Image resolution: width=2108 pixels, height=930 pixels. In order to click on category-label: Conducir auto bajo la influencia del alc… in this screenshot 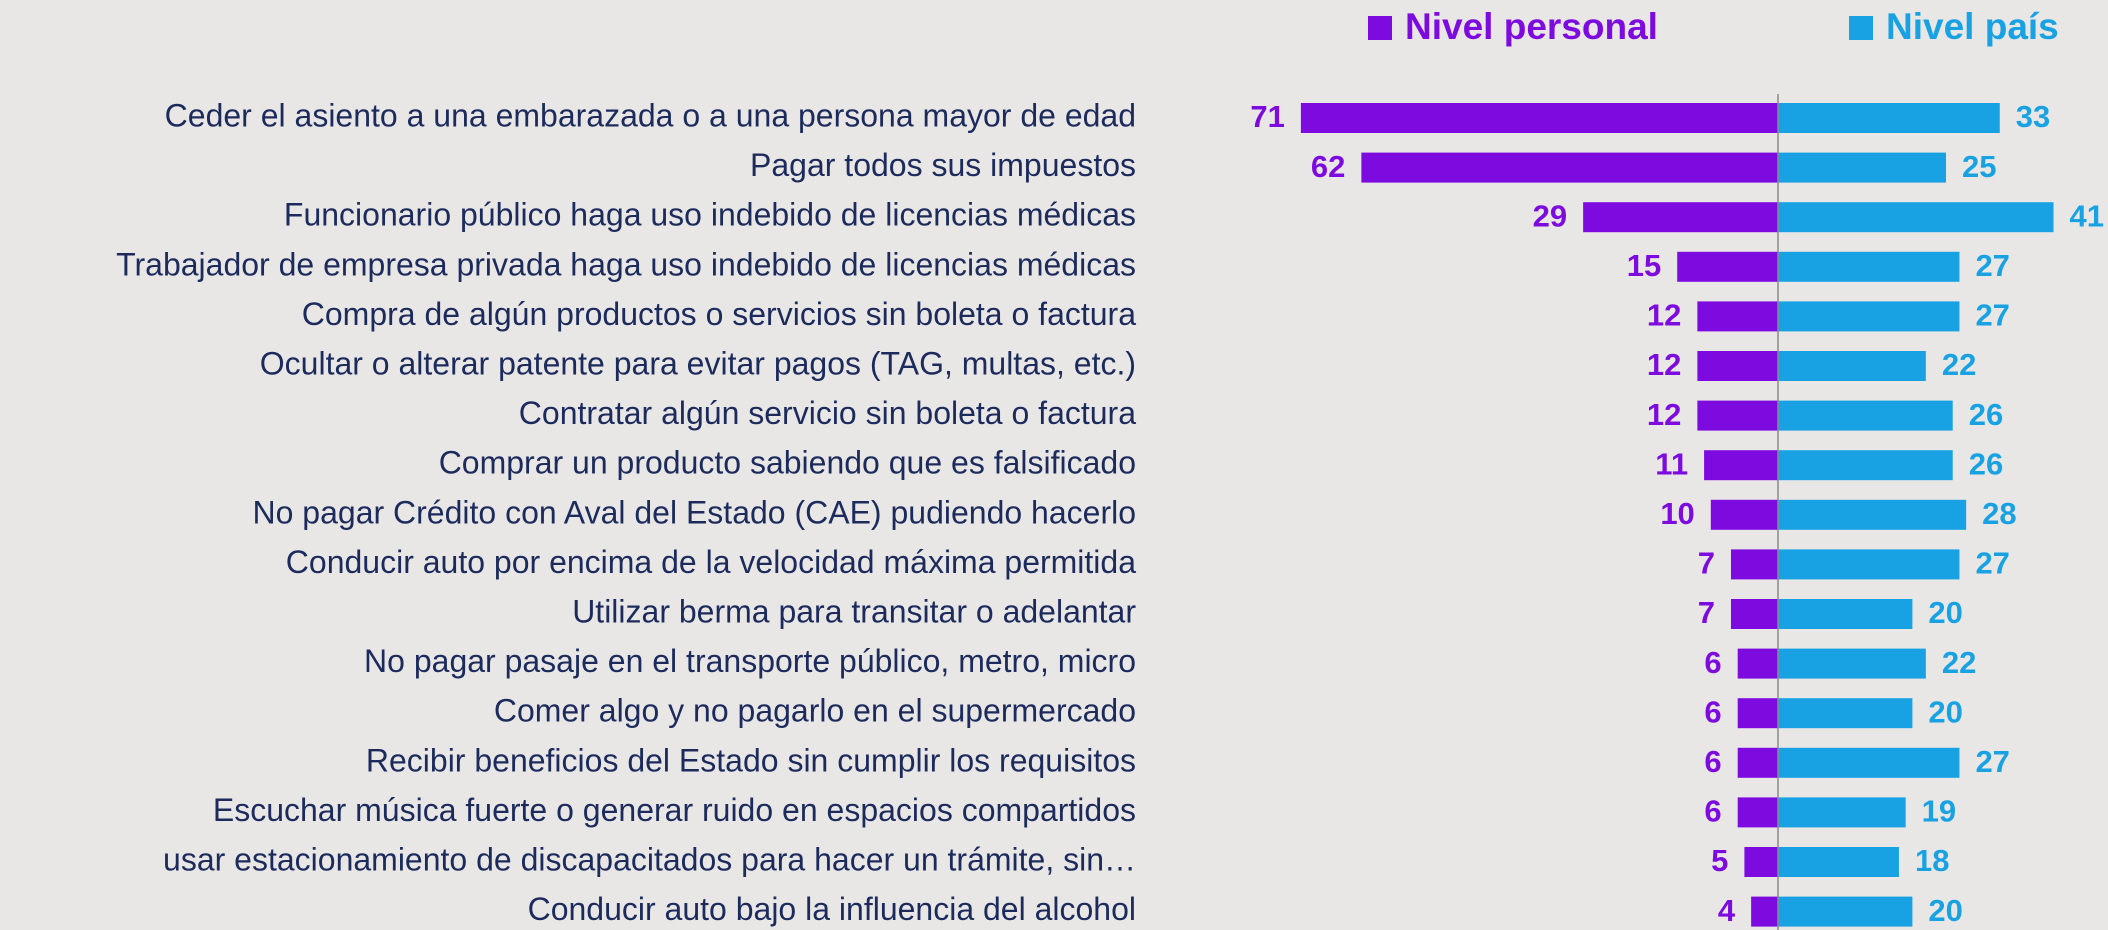, I will do `click(832, 909)`.